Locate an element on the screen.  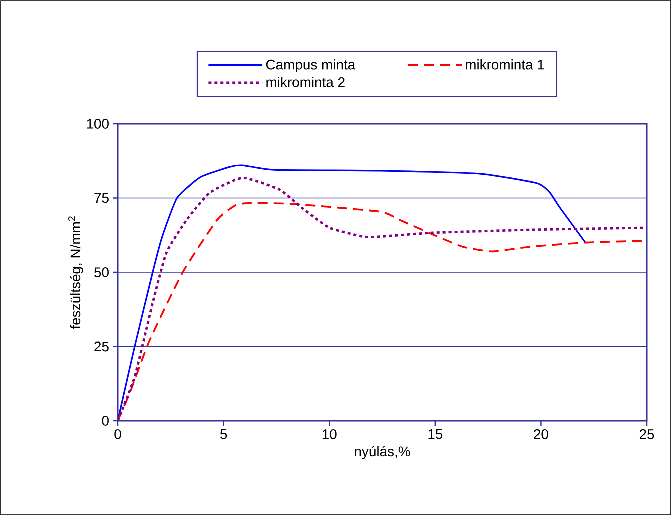
y-tick-label: 50 is located at coordinates (101, 273).